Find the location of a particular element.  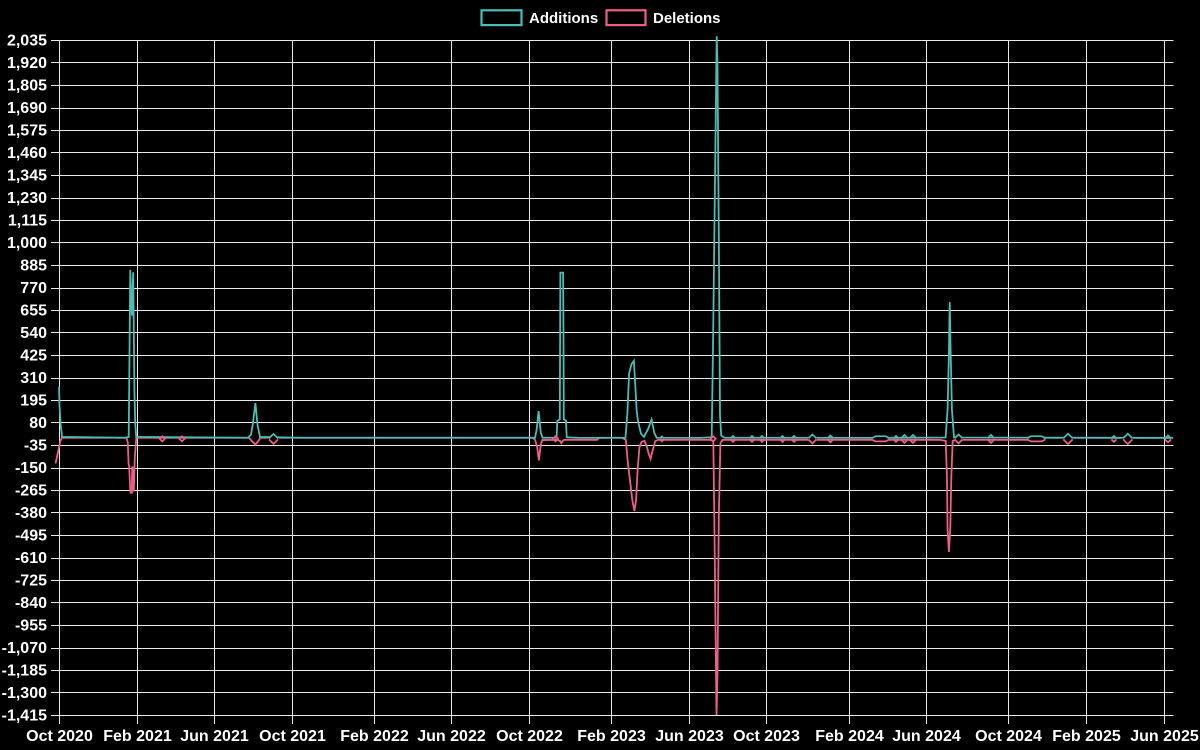

svg-text: Jun 2023 is located at coordinates (689, 736).